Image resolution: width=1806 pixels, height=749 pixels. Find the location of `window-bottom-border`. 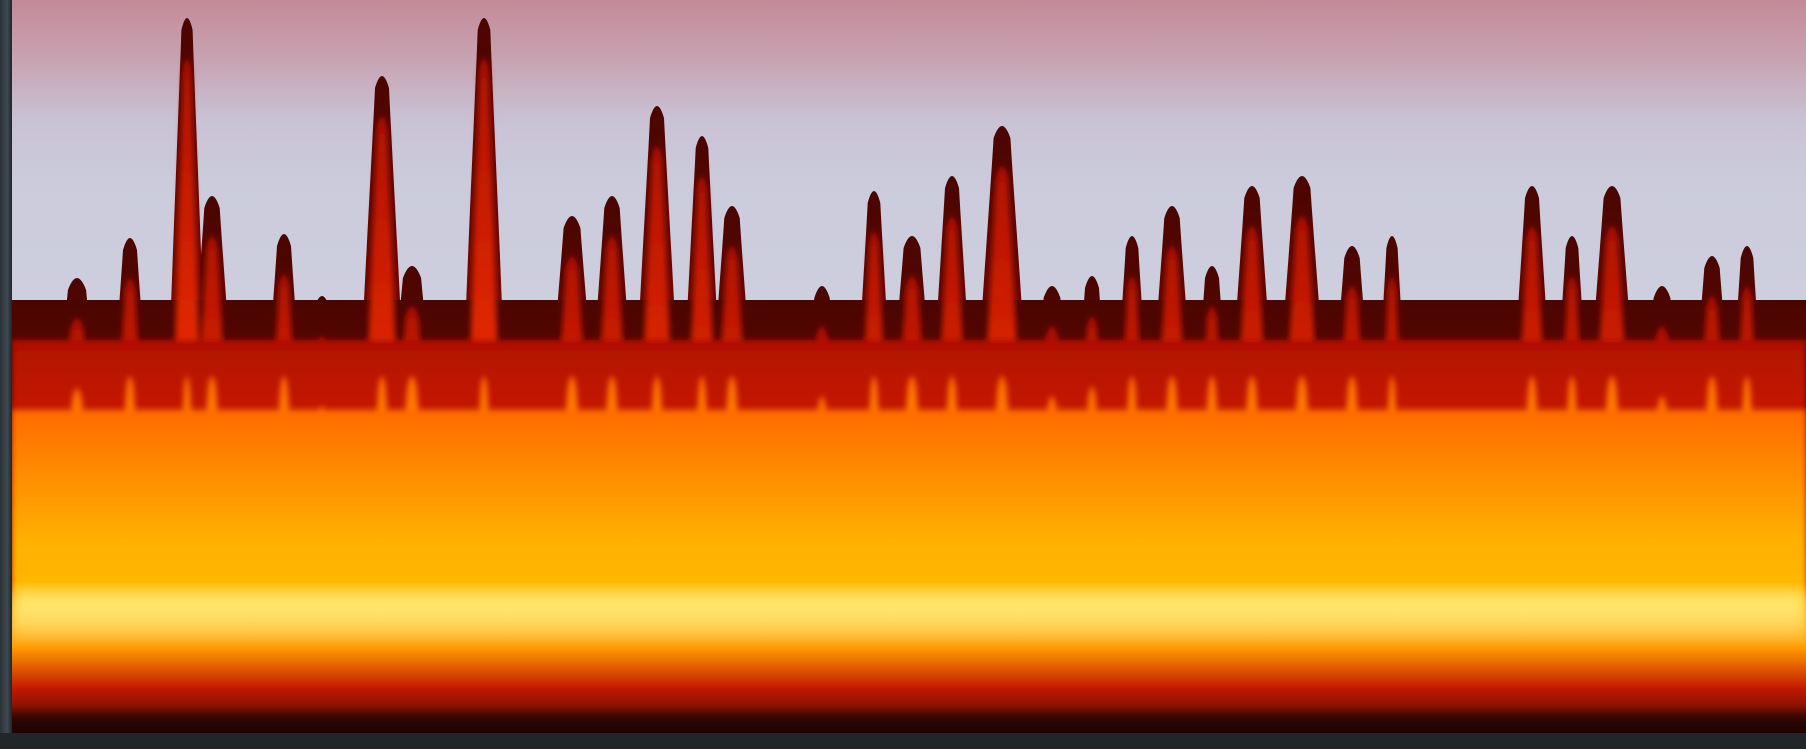

window-bottom-border is located at coordinates (903, 741).